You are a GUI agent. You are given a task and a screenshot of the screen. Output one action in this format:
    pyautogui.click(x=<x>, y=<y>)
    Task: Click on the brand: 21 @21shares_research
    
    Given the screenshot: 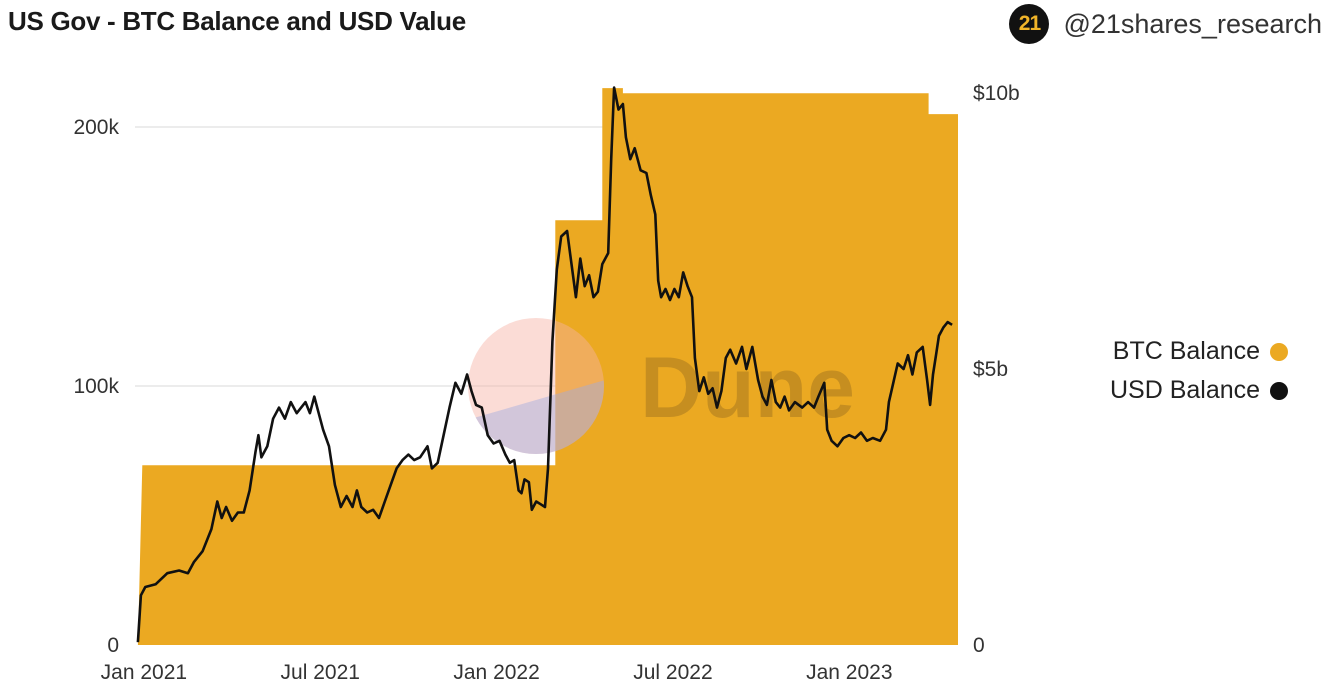 What is the action you would take?
    pyautogui.click(x=1165, y=24)
    